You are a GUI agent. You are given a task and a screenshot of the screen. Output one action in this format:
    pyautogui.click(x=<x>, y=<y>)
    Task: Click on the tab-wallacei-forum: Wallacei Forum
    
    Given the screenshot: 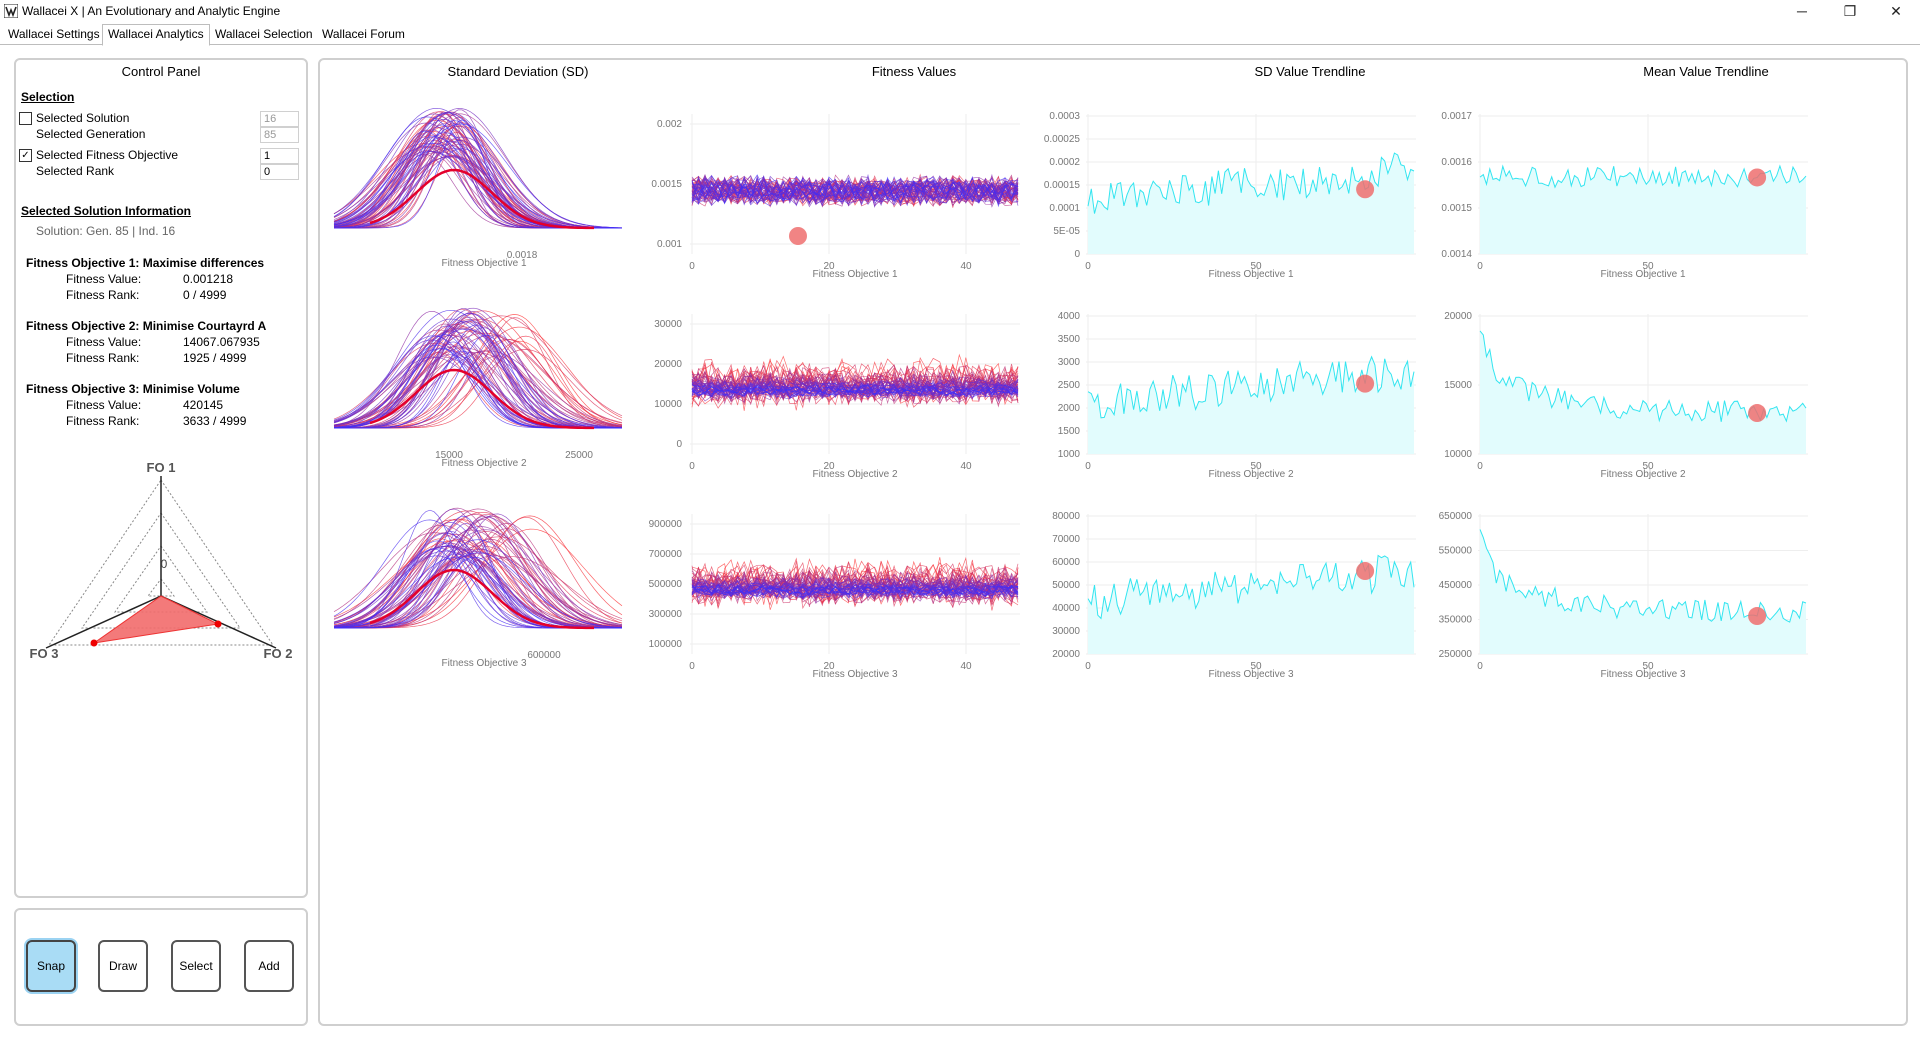 What is the action you would take?
    pyautogui.click(x=363, y=34)
    